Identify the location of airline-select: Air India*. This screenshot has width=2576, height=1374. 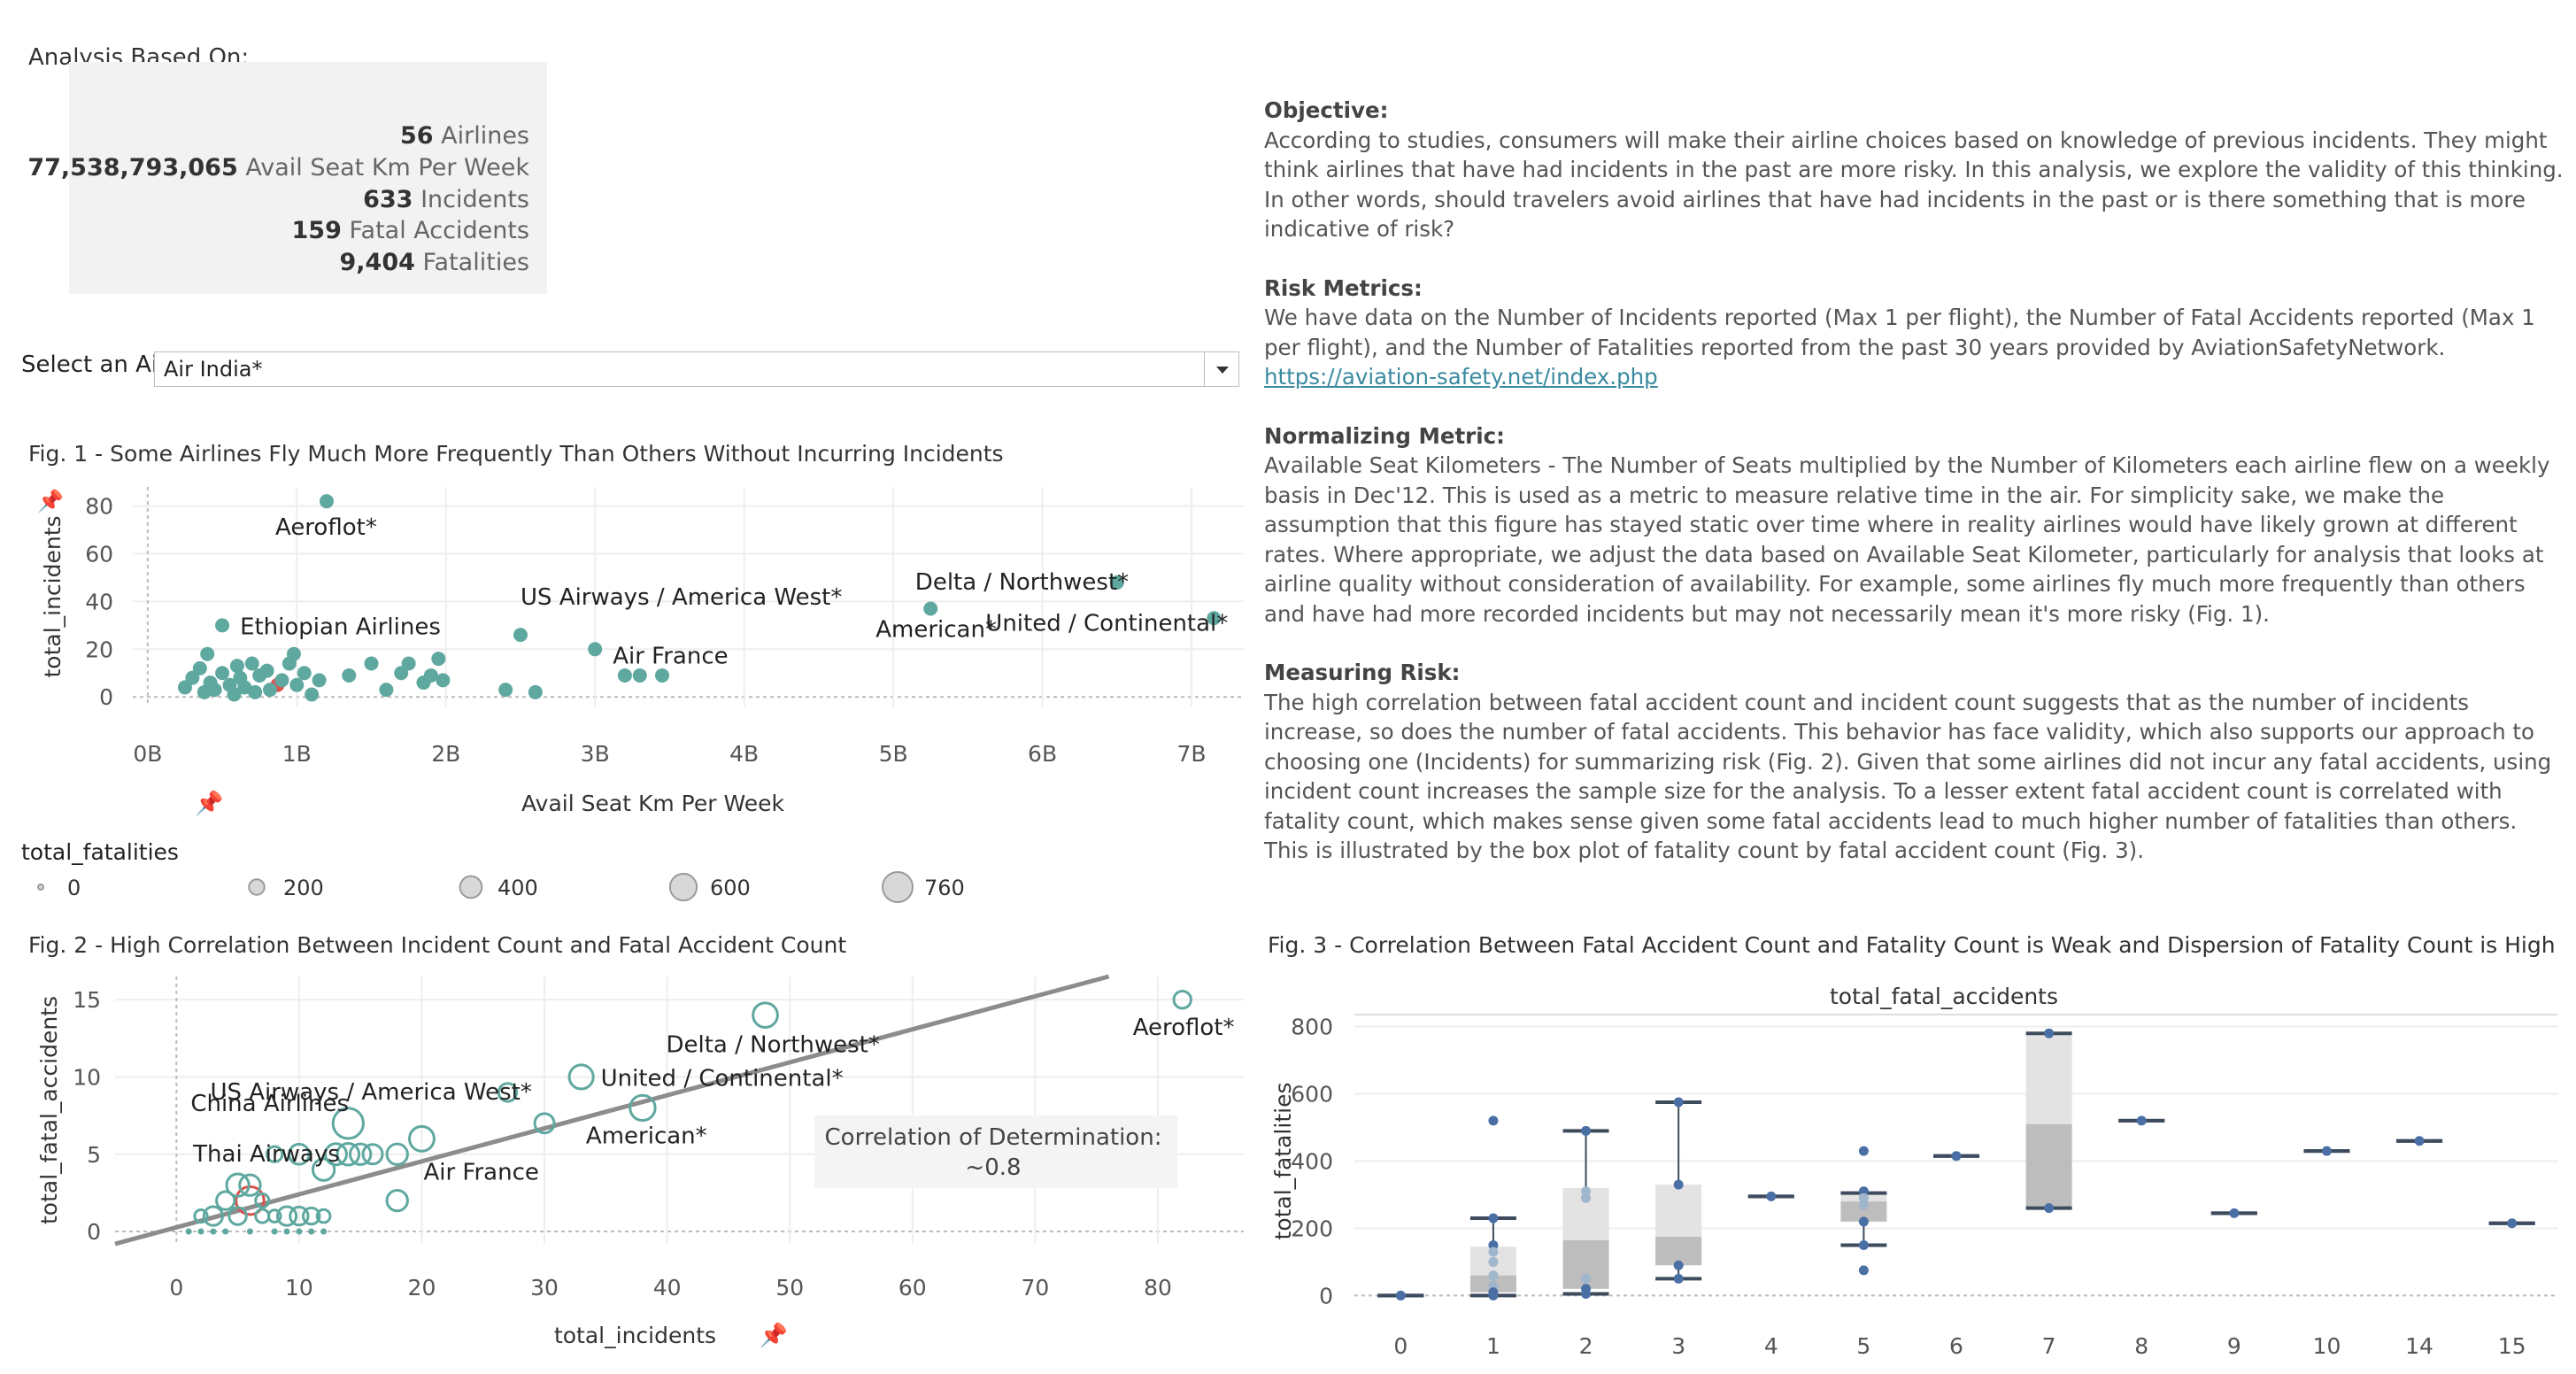
(696, 369).